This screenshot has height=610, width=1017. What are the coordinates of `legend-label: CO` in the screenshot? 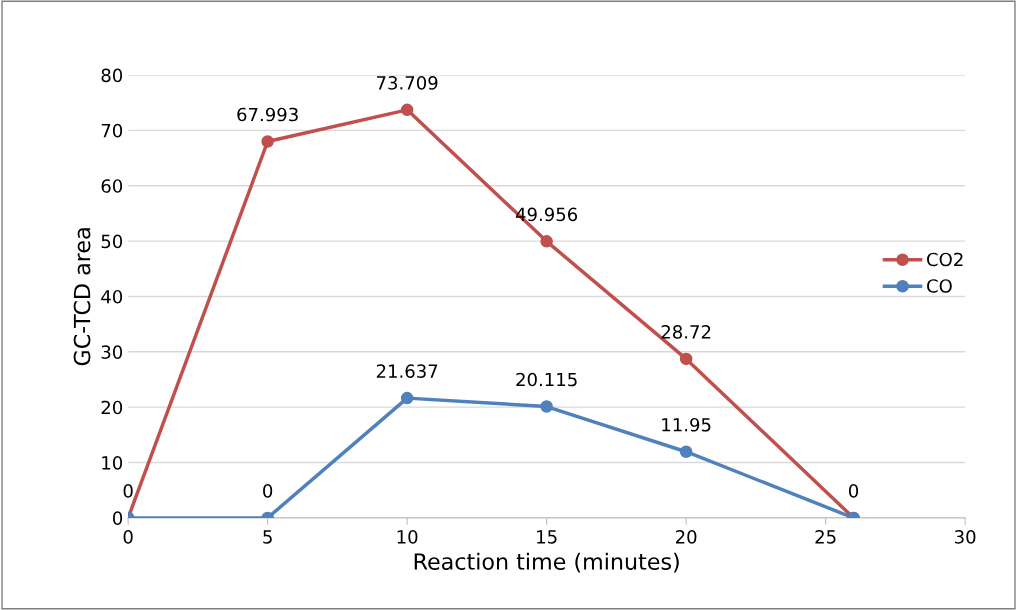 It's located at (939, 286).